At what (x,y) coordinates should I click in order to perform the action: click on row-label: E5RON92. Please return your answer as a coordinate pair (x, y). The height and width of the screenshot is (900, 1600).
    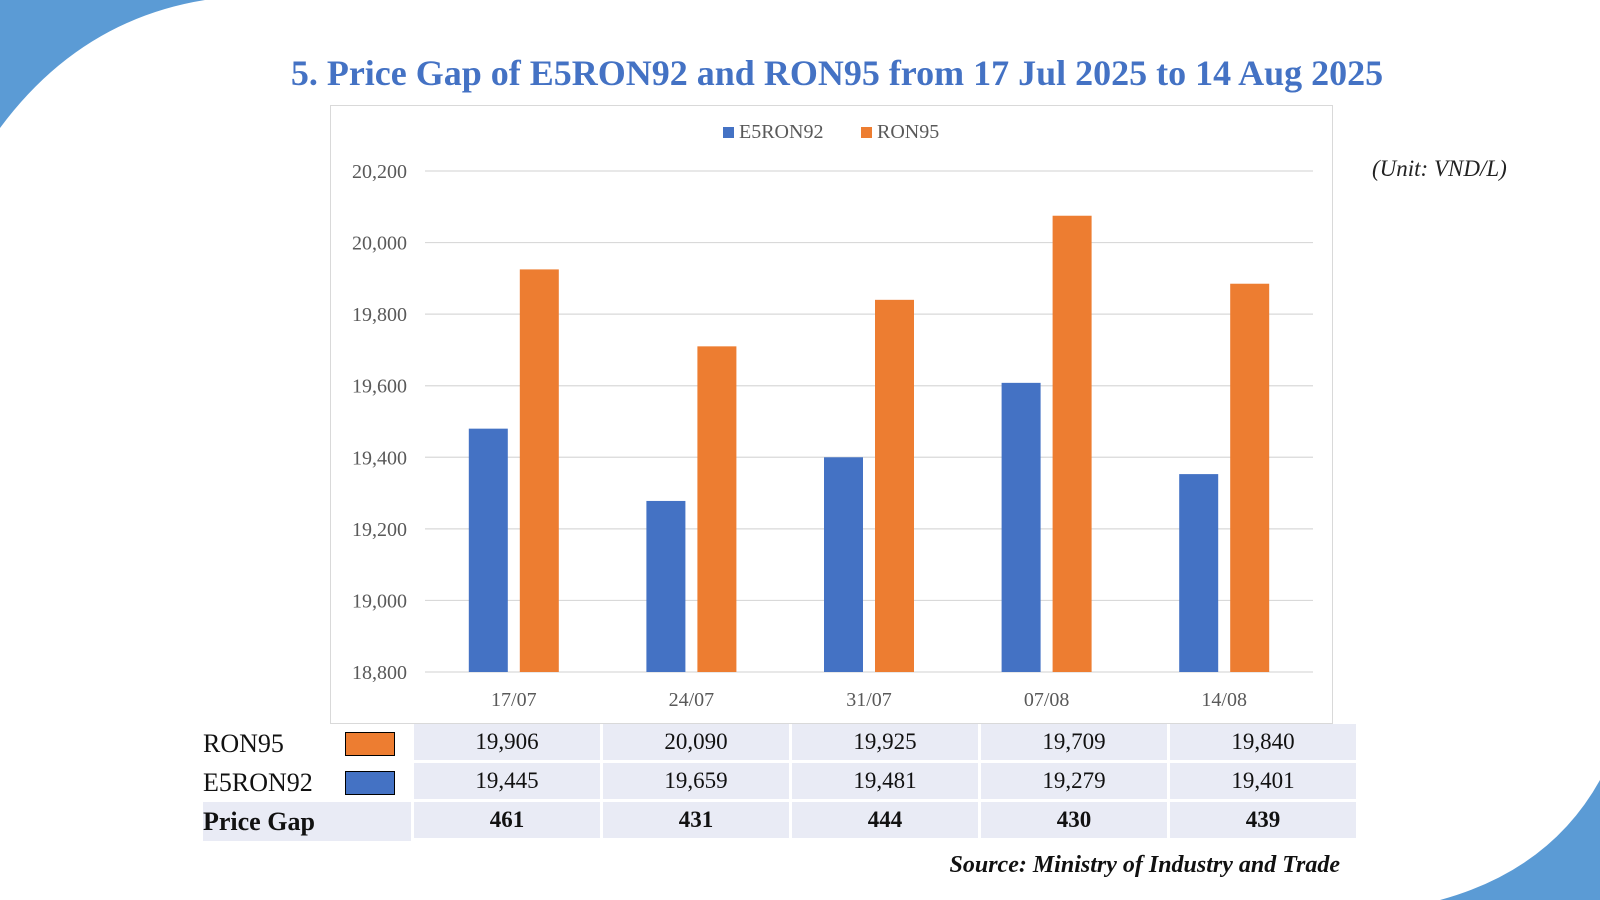
    Looking at the image, I should click on (307, 782).